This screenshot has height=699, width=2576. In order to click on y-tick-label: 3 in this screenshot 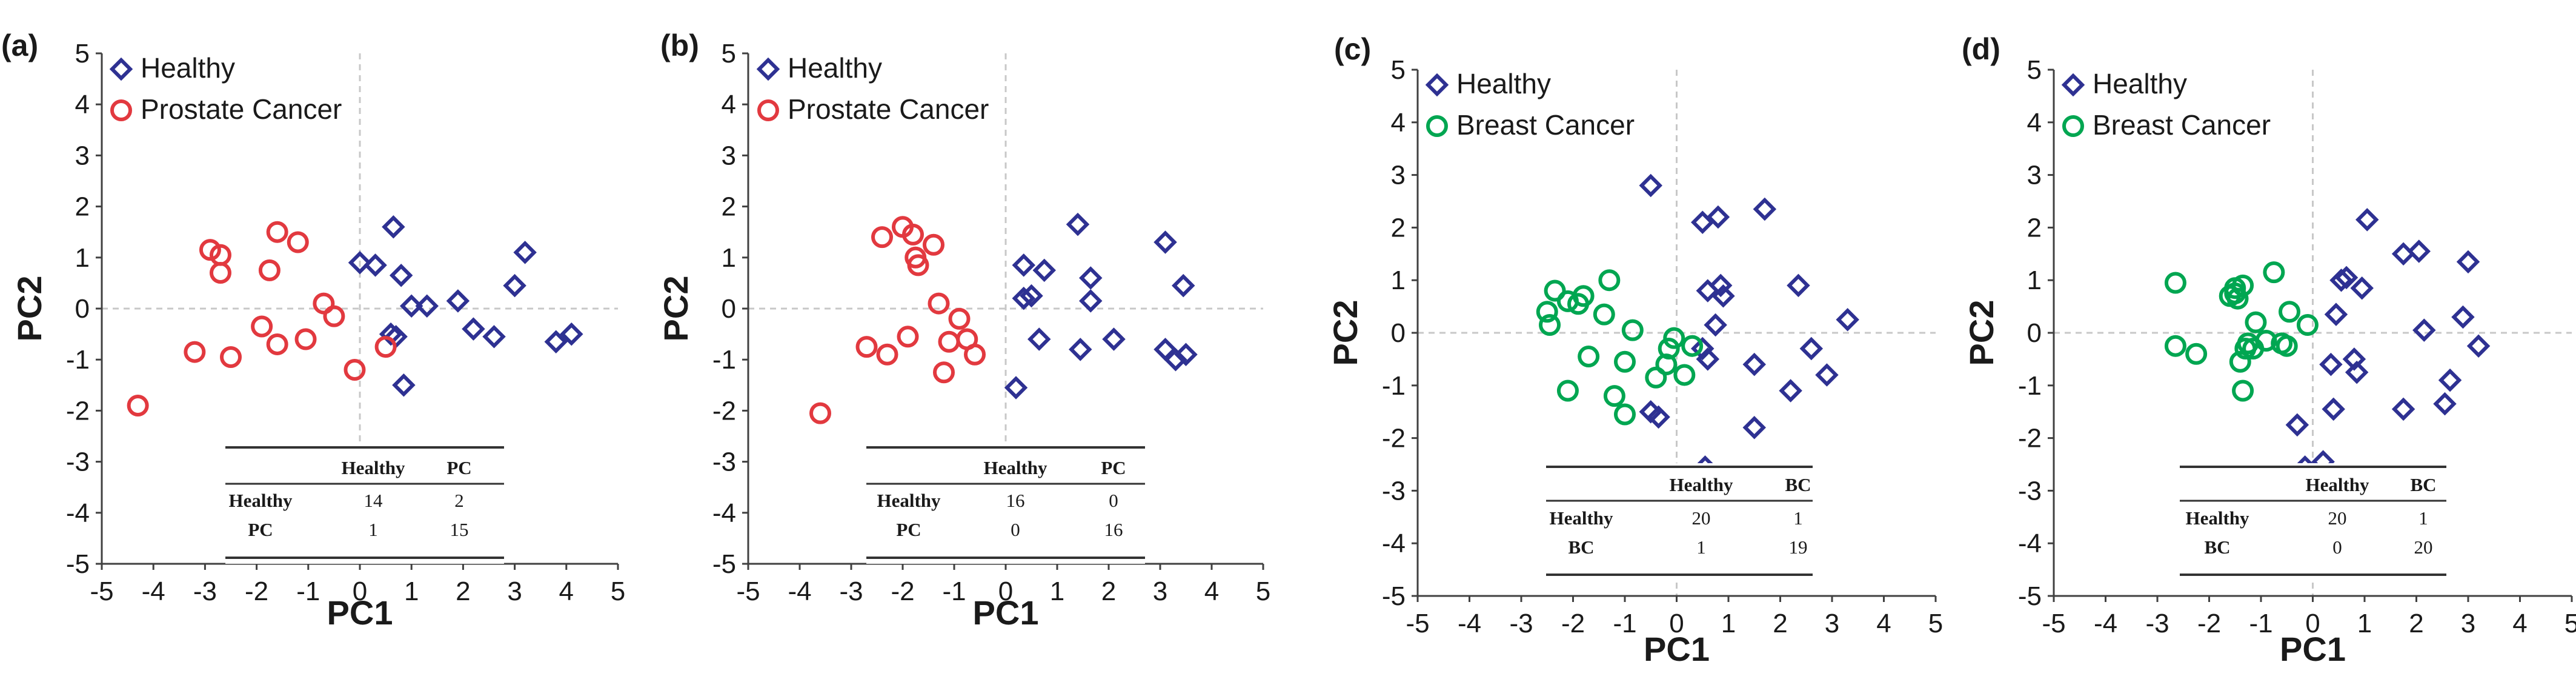, I will do `click(729, 155)`.